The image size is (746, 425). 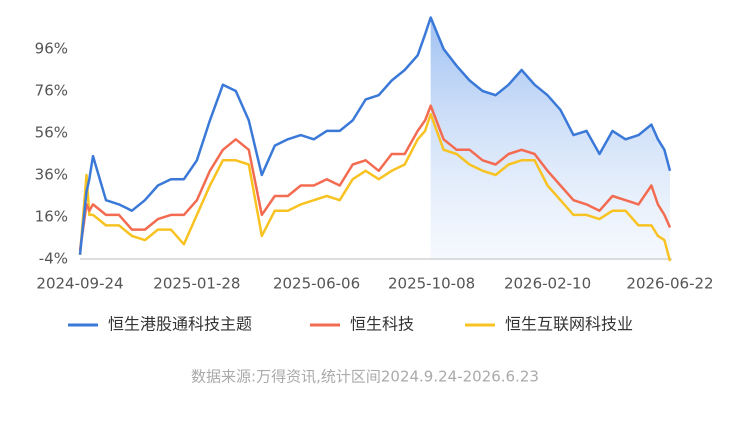 I want to click on y-tick-label: 76%, so click(x=51, y=91).